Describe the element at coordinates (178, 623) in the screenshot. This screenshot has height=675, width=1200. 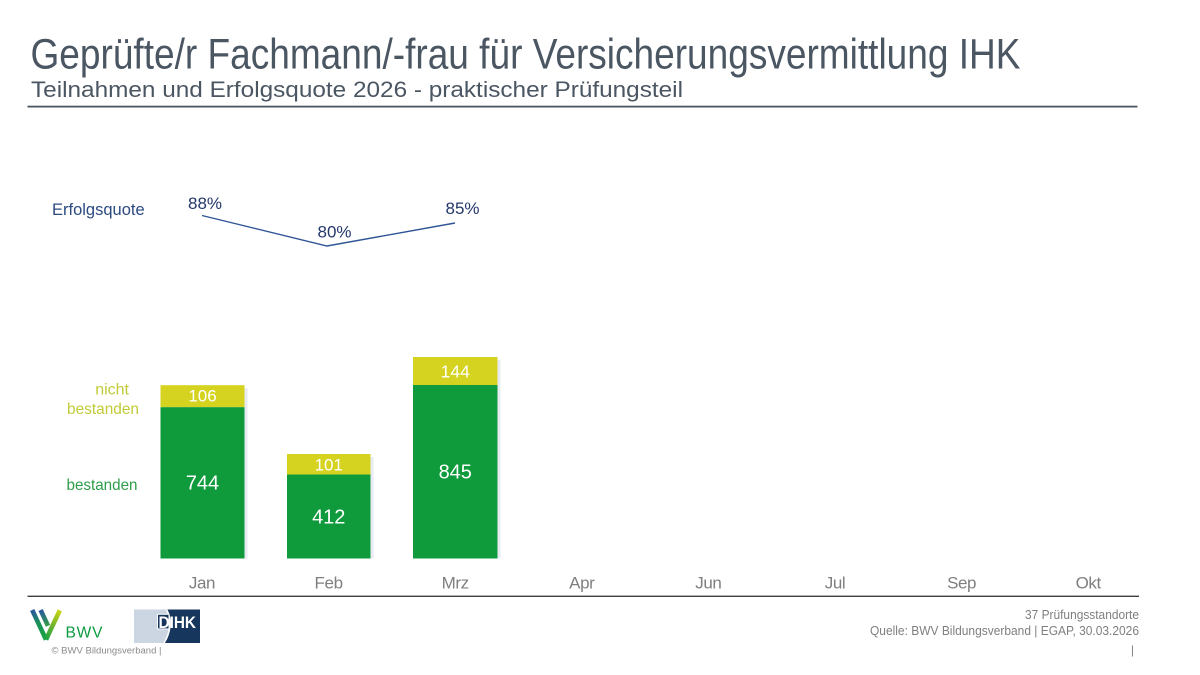
I see `svg-text: DIHK` at that location.